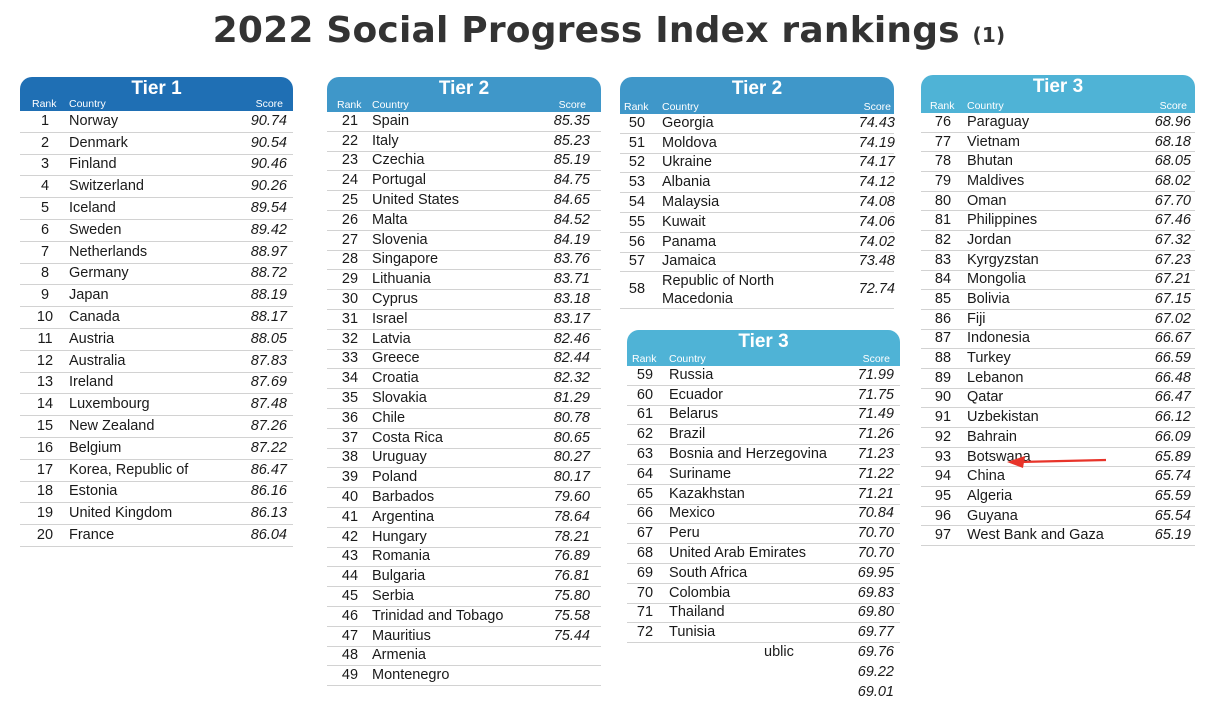 This screenshot has width=1218, height=706. What do you see at coordinates (637, 289) in the screenshot?
I see `rank-cell: 58` at bounding box center [637, 289].